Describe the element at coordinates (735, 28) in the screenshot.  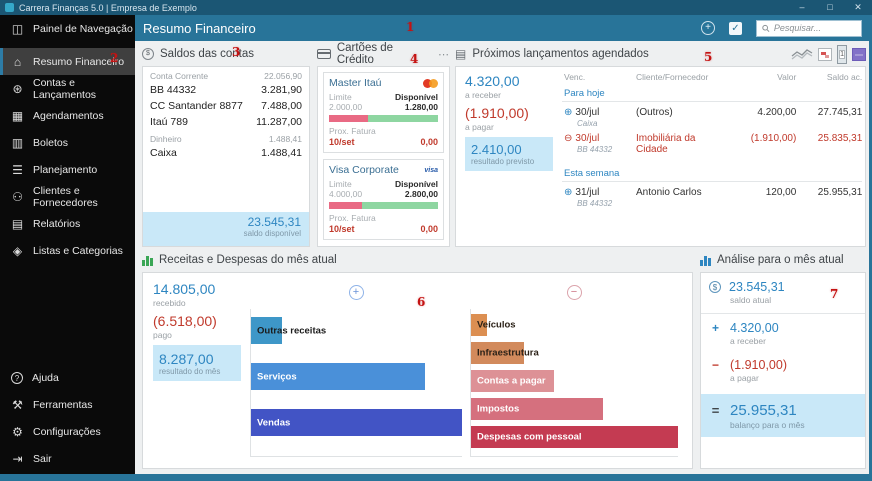
I see `tasks-check-icon: ✓` at that location.